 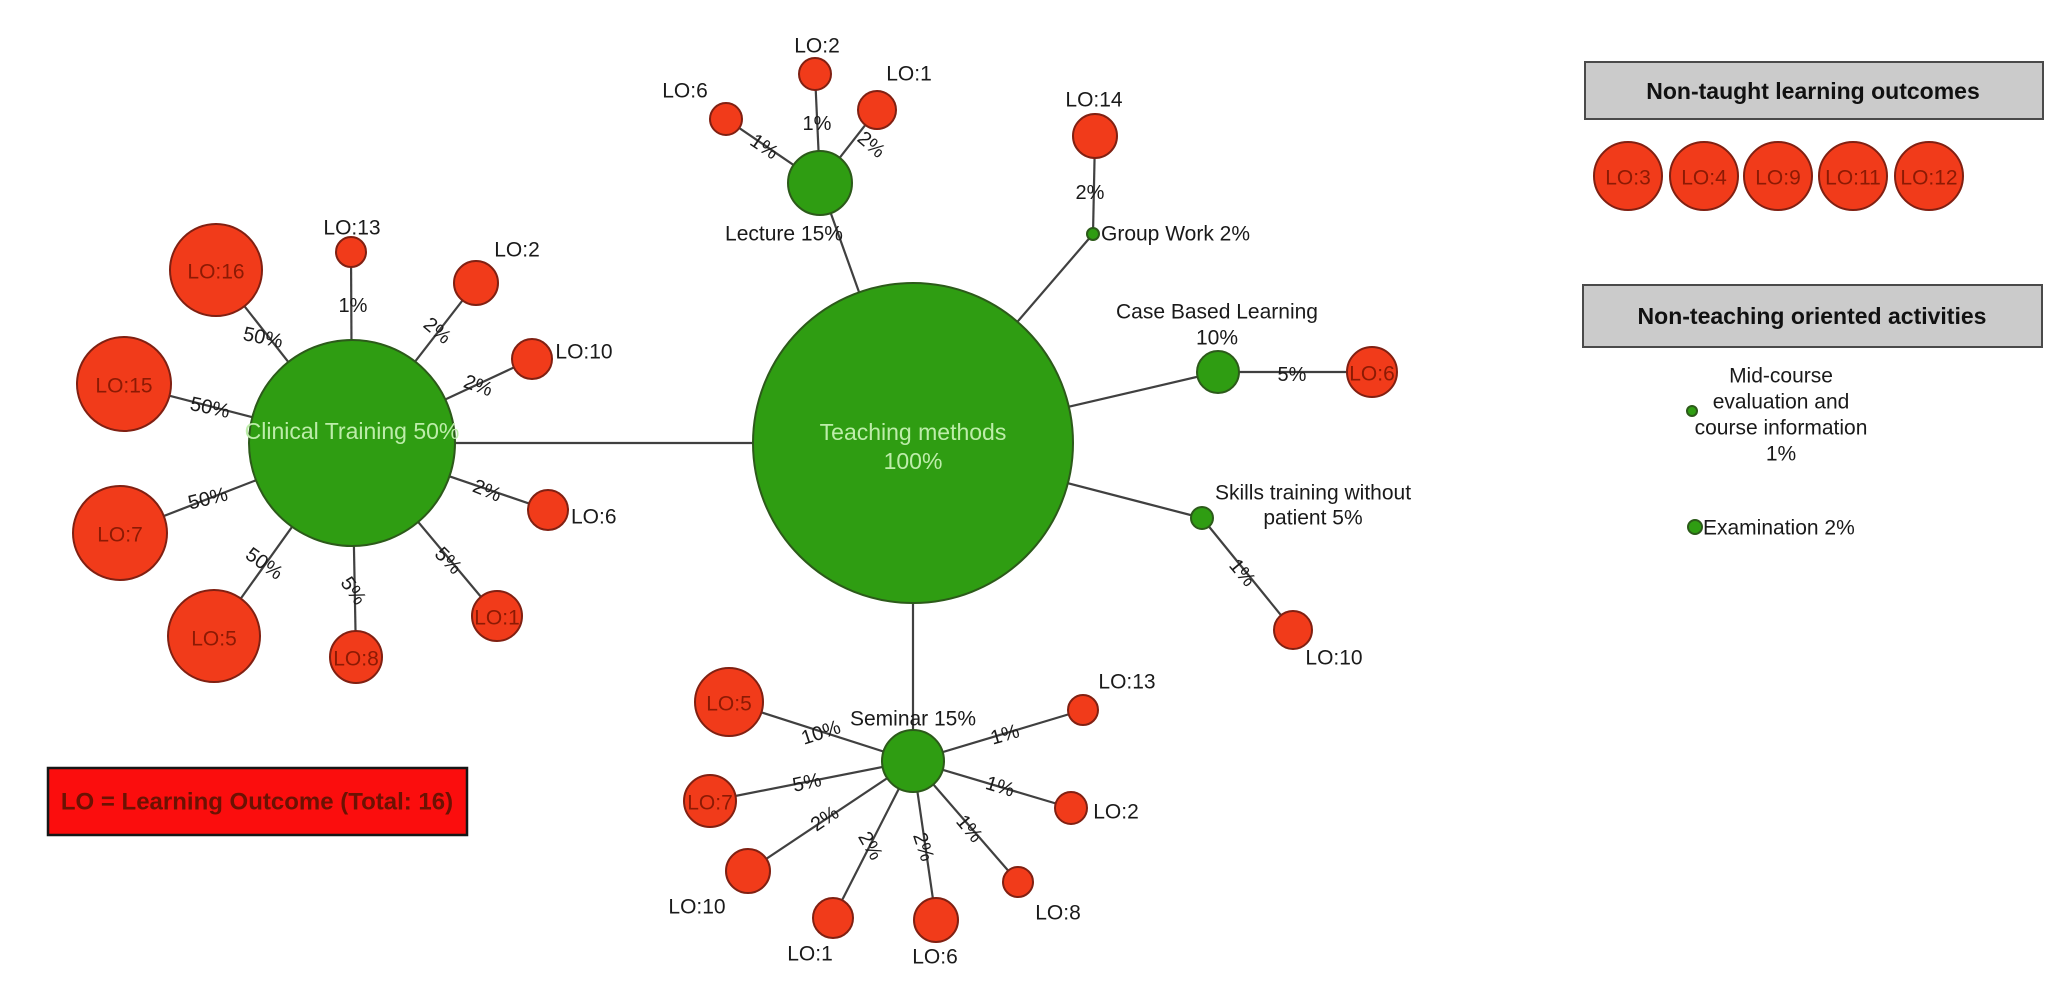 What do you see at coordinates (353, 306) in the screenshot?
I see `pct-clinical-lo13: 1%` at bounding box center [353, 306].